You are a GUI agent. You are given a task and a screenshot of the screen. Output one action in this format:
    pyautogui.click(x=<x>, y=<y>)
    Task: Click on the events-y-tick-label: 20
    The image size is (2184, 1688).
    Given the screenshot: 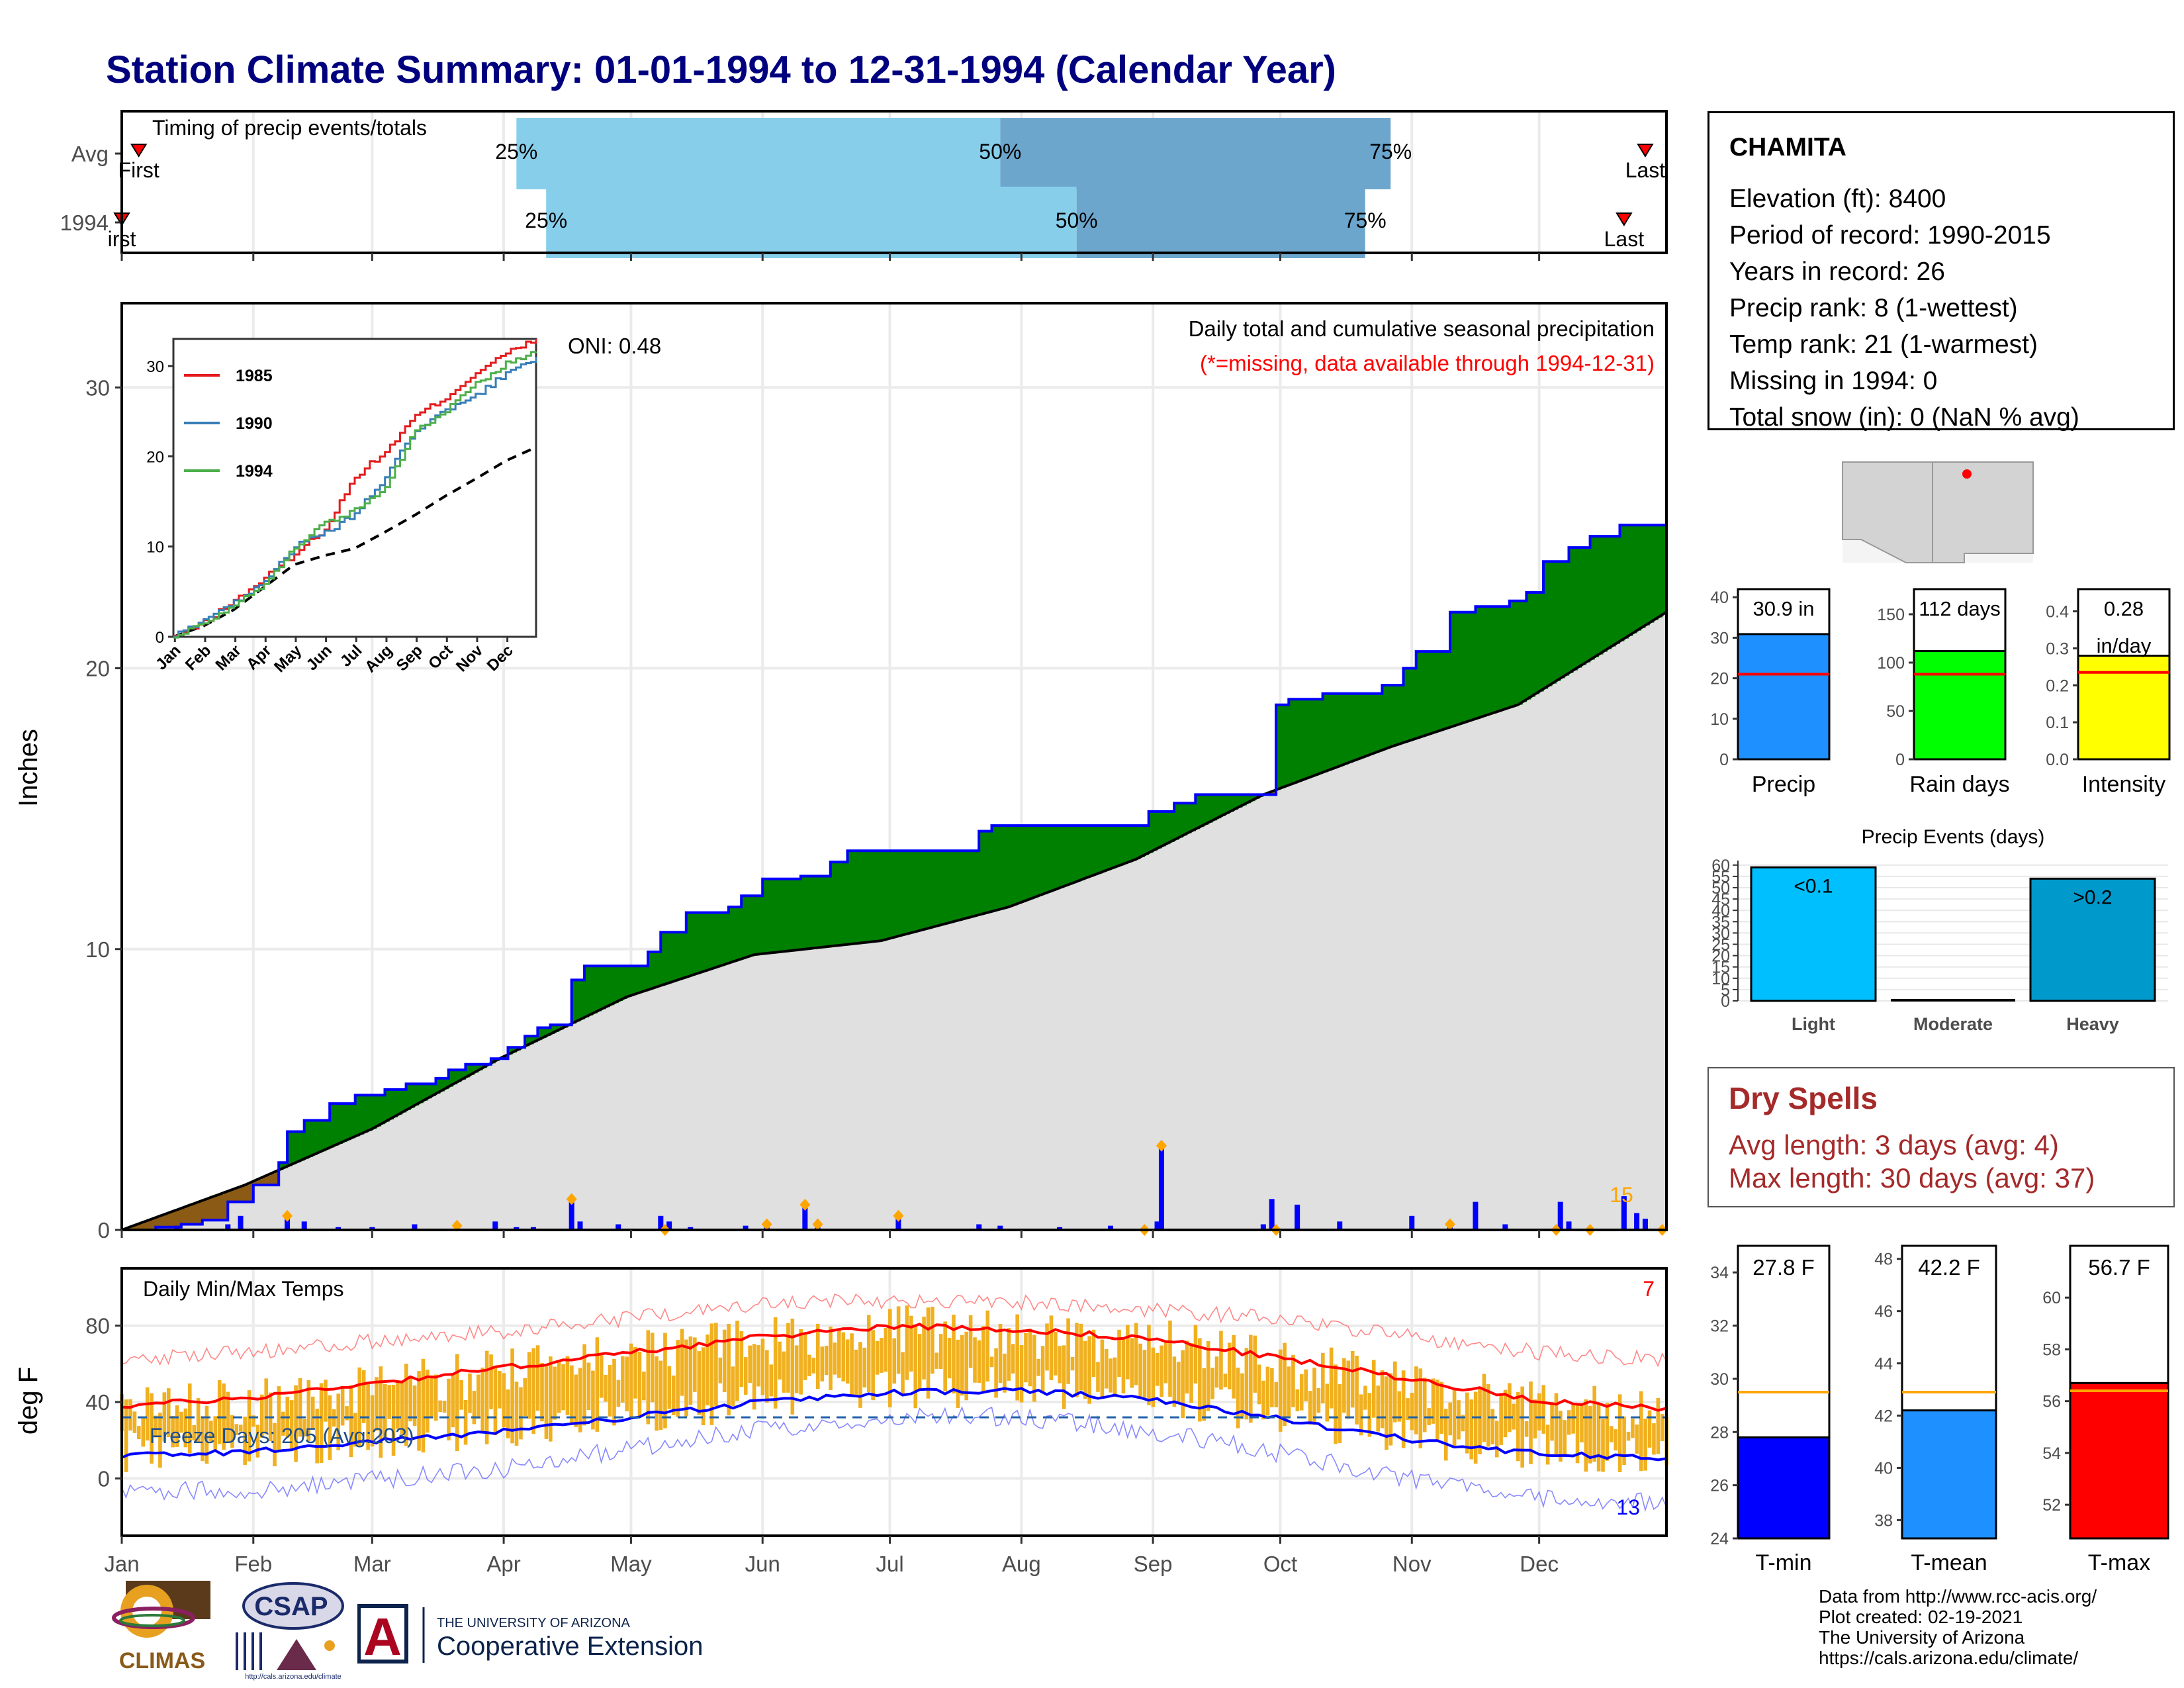 What is the action you would take?
    pyautogui.click(x=1720, y=956)
    